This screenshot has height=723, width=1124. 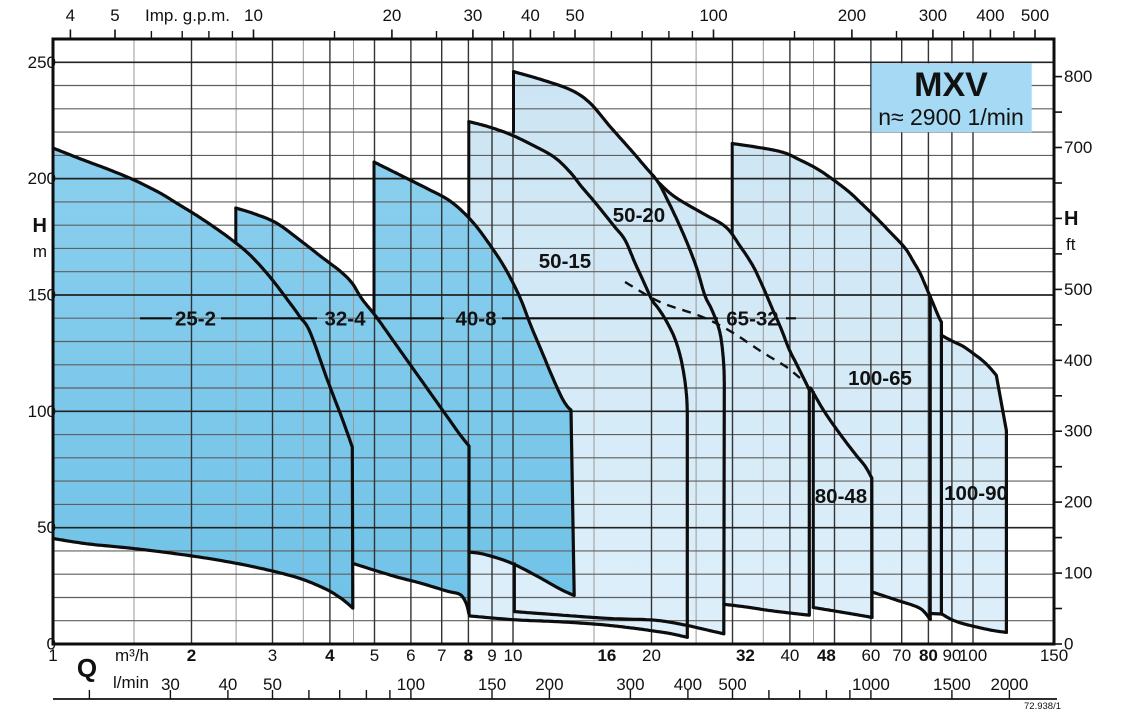 What do you see at coordinates (826, 655) in the screenshot?
I see `svg-text: 48` at bounding box center [826, 655].